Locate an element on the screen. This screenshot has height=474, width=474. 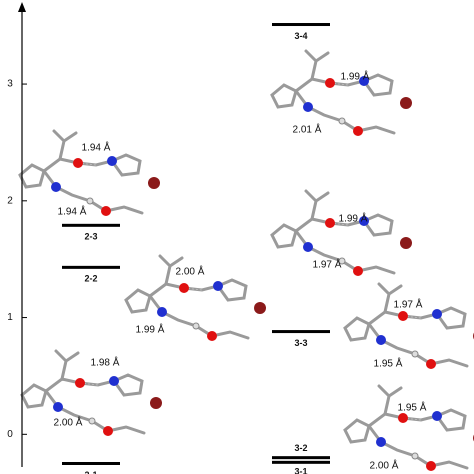
y-tick-label: 1 is located at coordinates (10, 317).